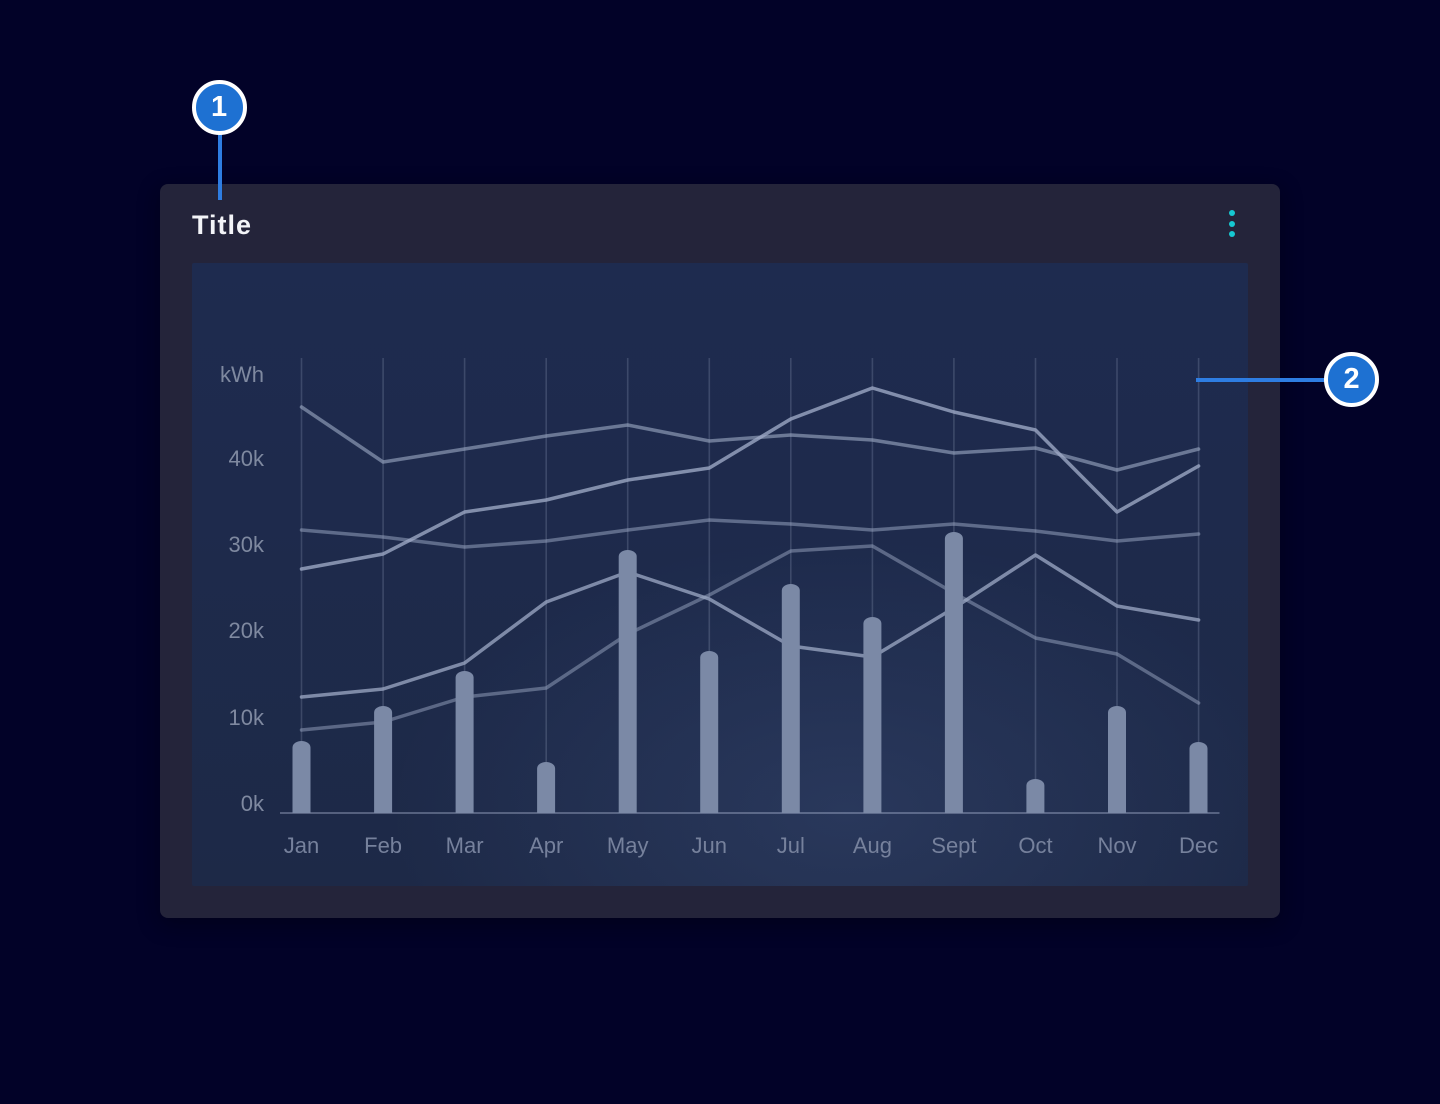  I want to click on svg-text: 30k, so click(247, 544).